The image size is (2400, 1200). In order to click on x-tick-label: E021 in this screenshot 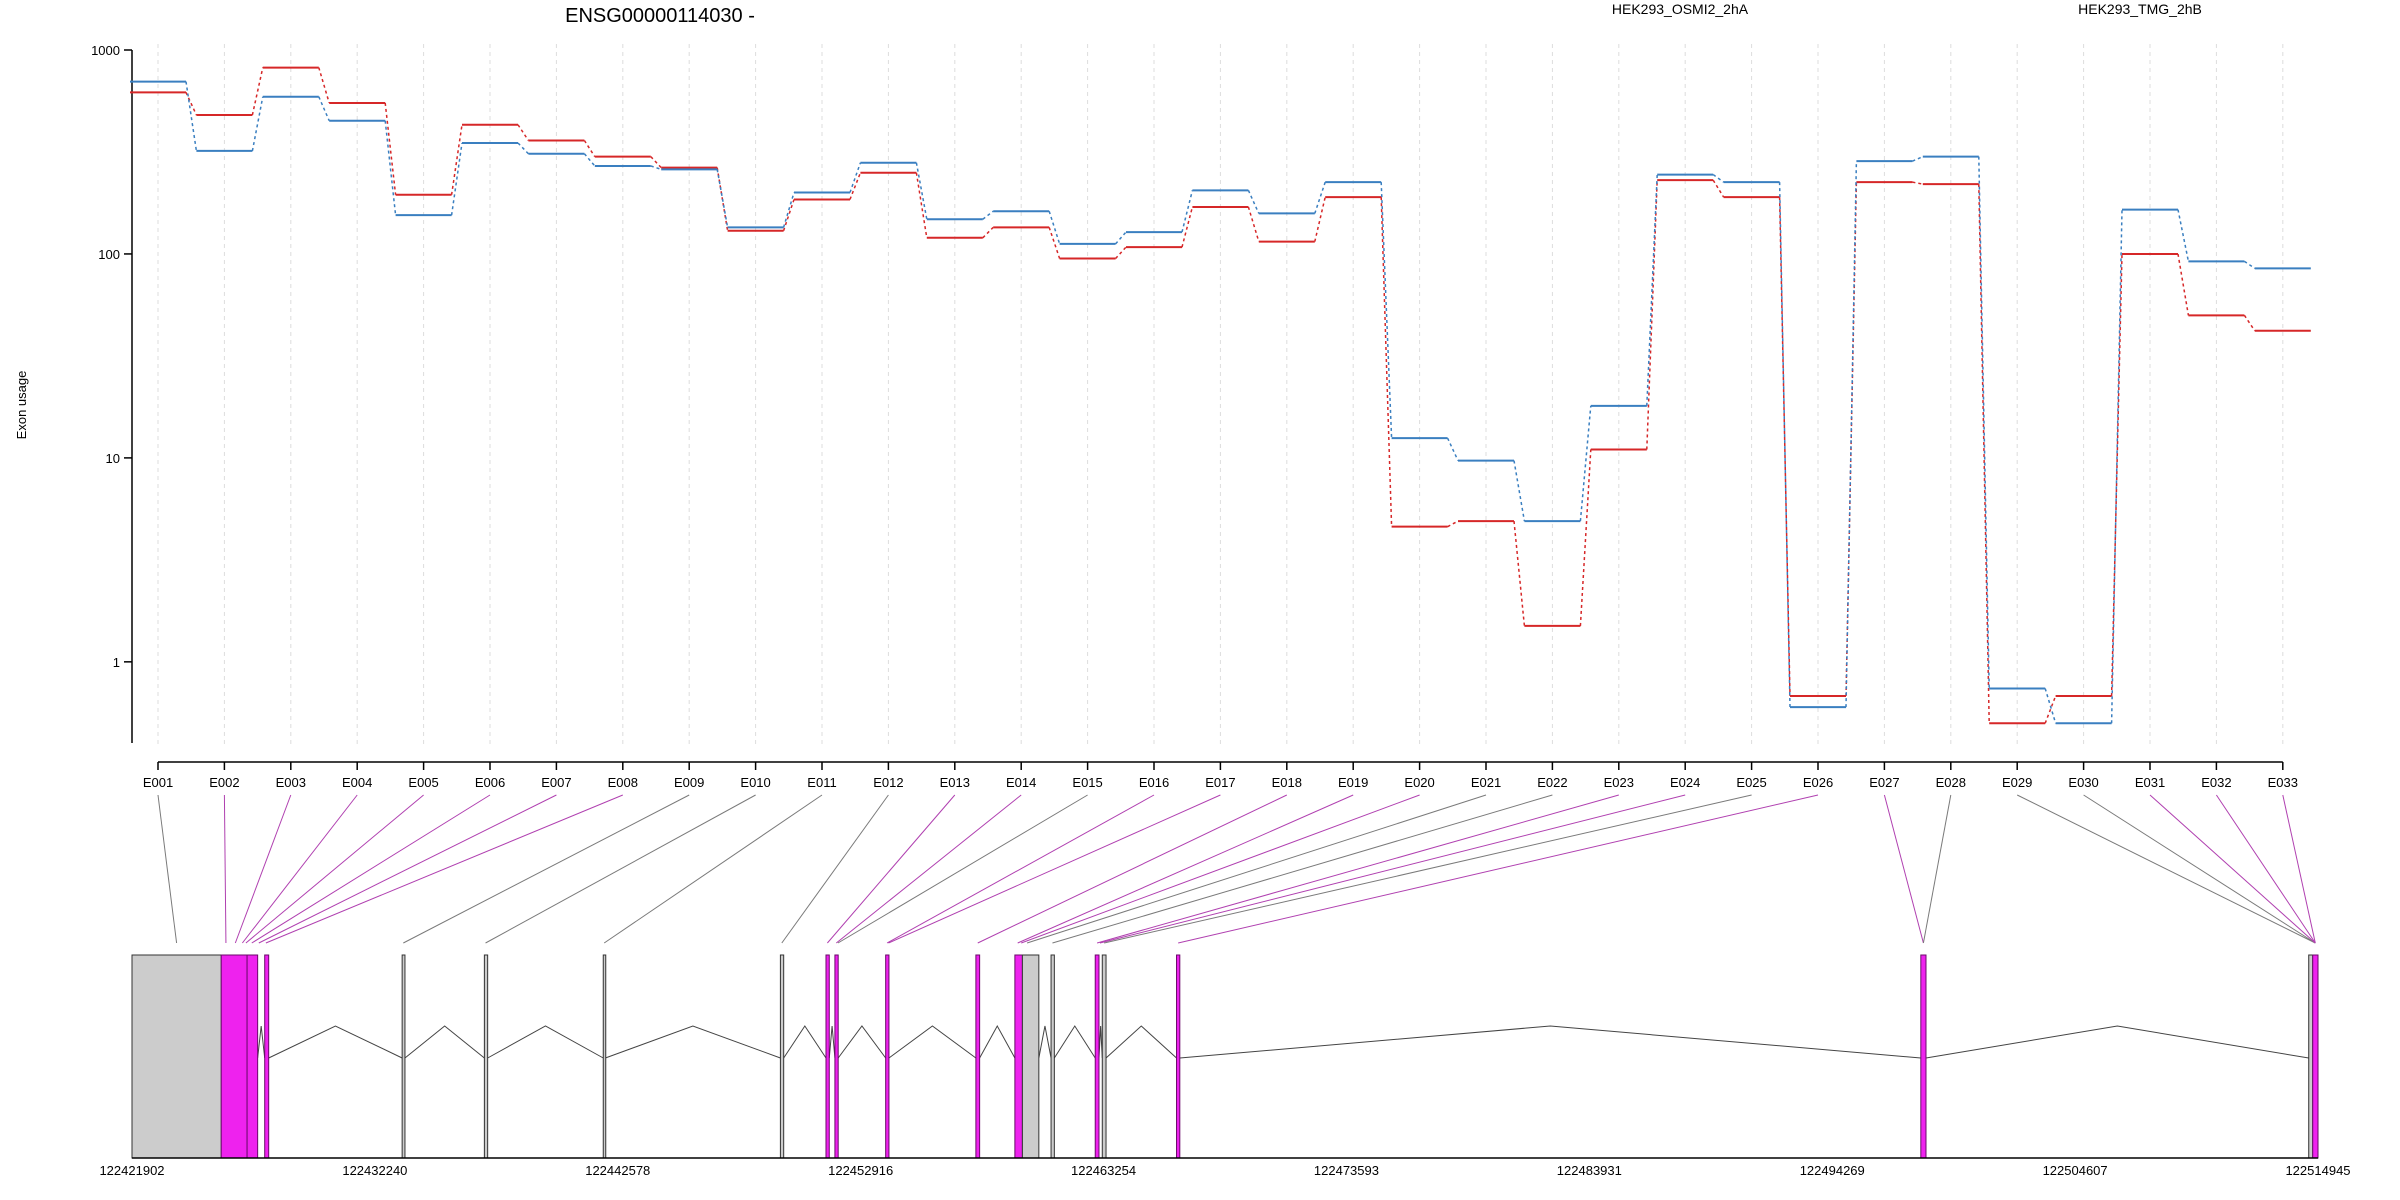, I will do `click(1486, 782)`.